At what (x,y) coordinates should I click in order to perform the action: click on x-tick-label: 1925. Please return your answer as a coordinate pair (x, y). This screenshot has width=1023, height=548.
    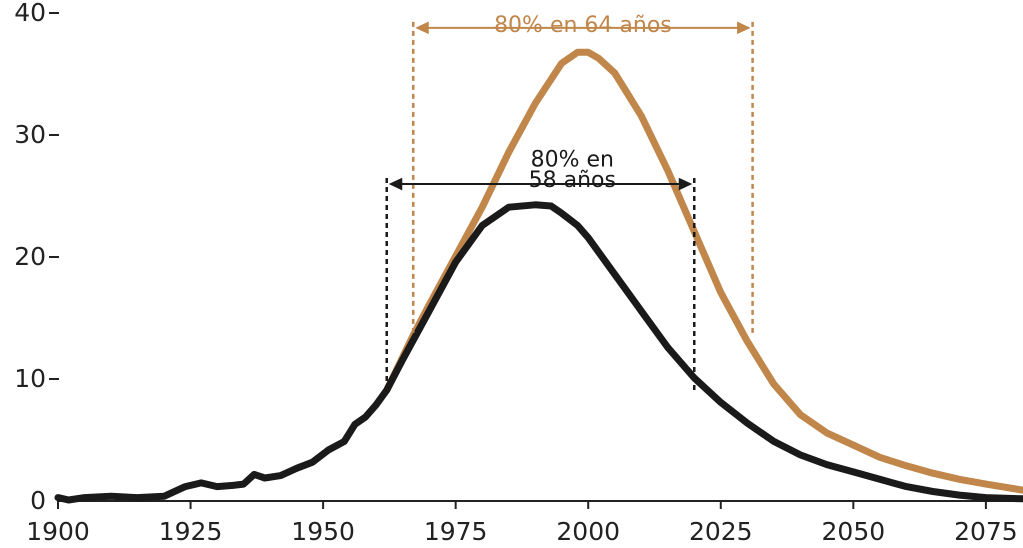
    Looking at the image, I should click on (191, 531).